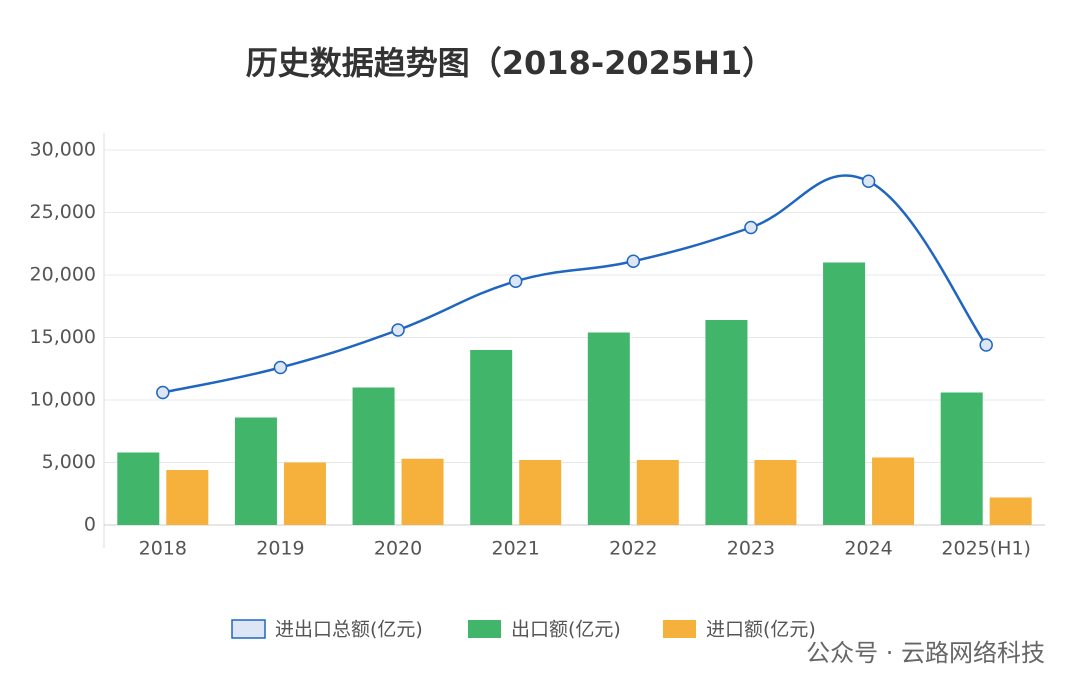  What do you see at coordinates (90, 525) in the screenshot?
I see `y-tick-label: 0` at bounding box center [90, 525].